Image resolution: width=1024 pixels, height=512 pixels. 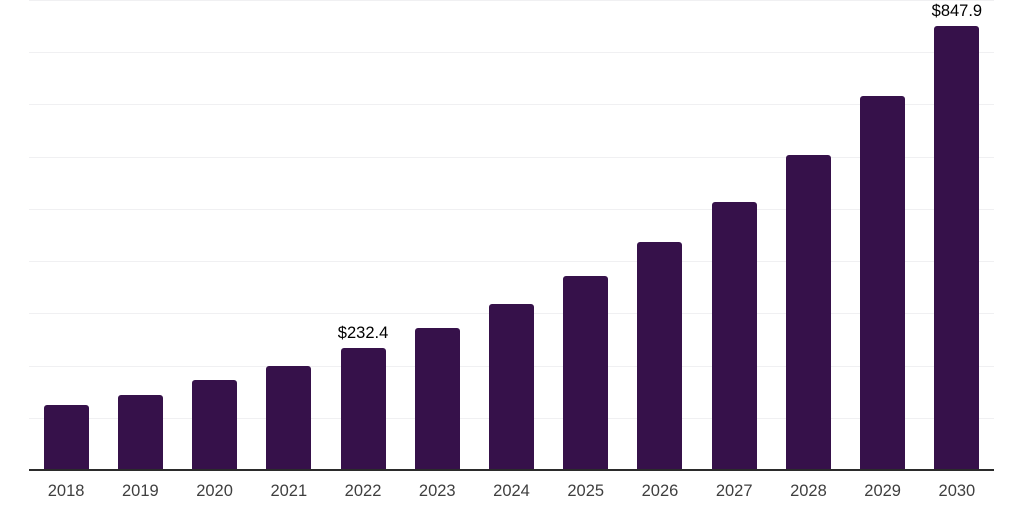 I want to click on bar-2019, so click(x=140, y=431).